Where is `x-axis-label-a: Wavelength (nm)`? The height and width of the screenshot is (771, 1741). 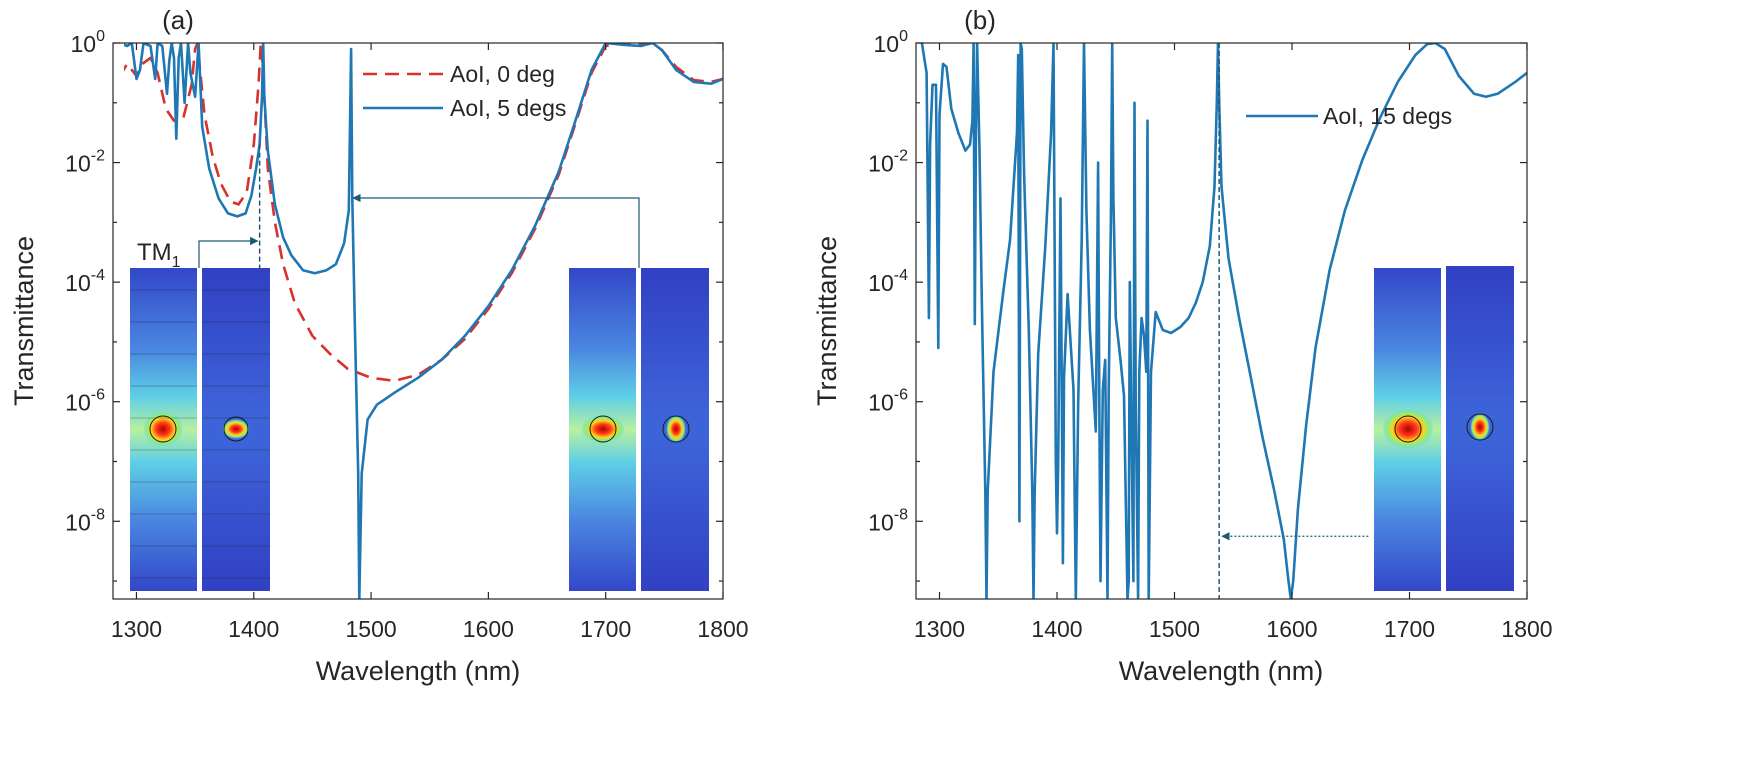
x-axis-label-a: Wavelength (nm) is located at coordinates (418, 671).